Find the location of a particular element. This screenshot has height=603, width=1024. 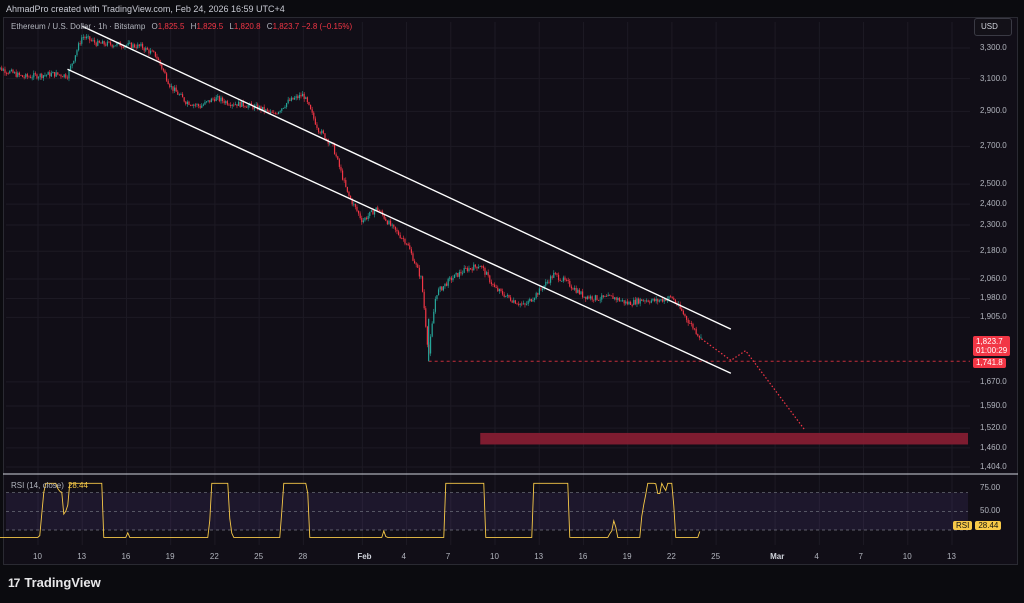

currency-button: USD is located at coordinates (993, 27).